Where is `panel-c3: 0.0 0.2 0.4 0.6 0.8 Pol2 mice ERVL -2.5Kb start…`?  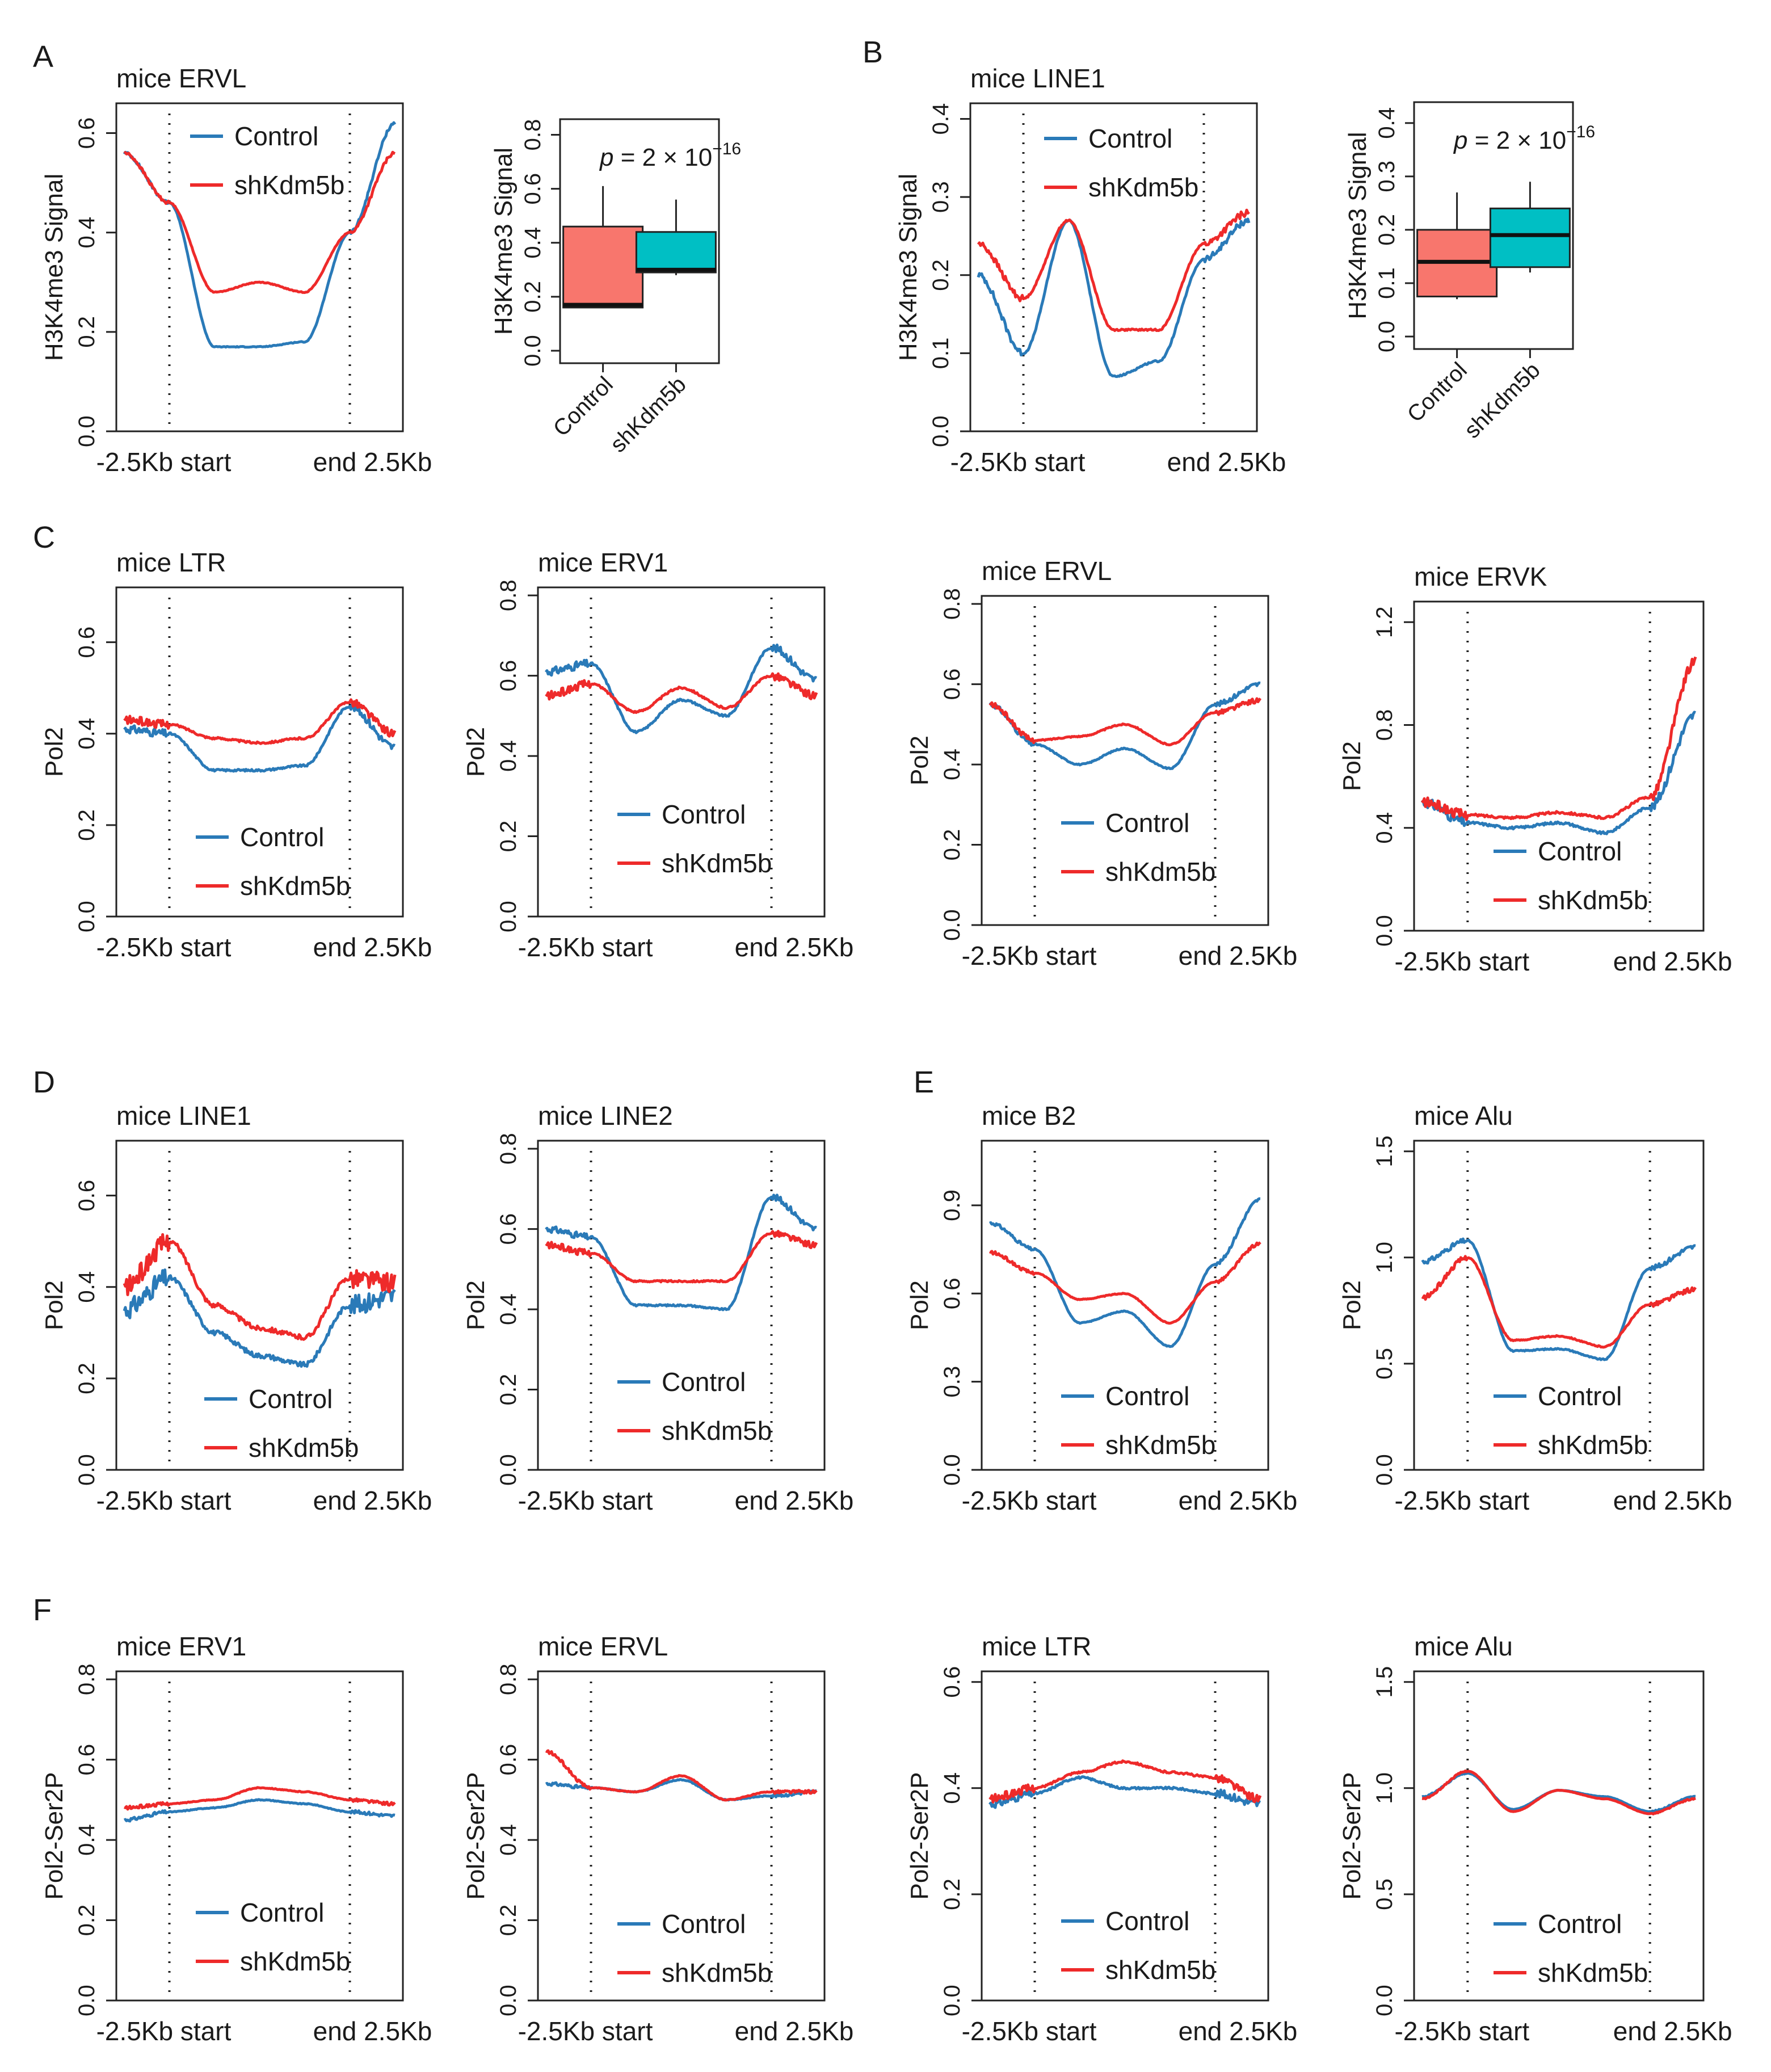 panel-c3: 0.0 0.2 0.4 0.6 0.8 Pol2 mice ERVL -2.5Kb start… is located at coordinates (1101, 763).